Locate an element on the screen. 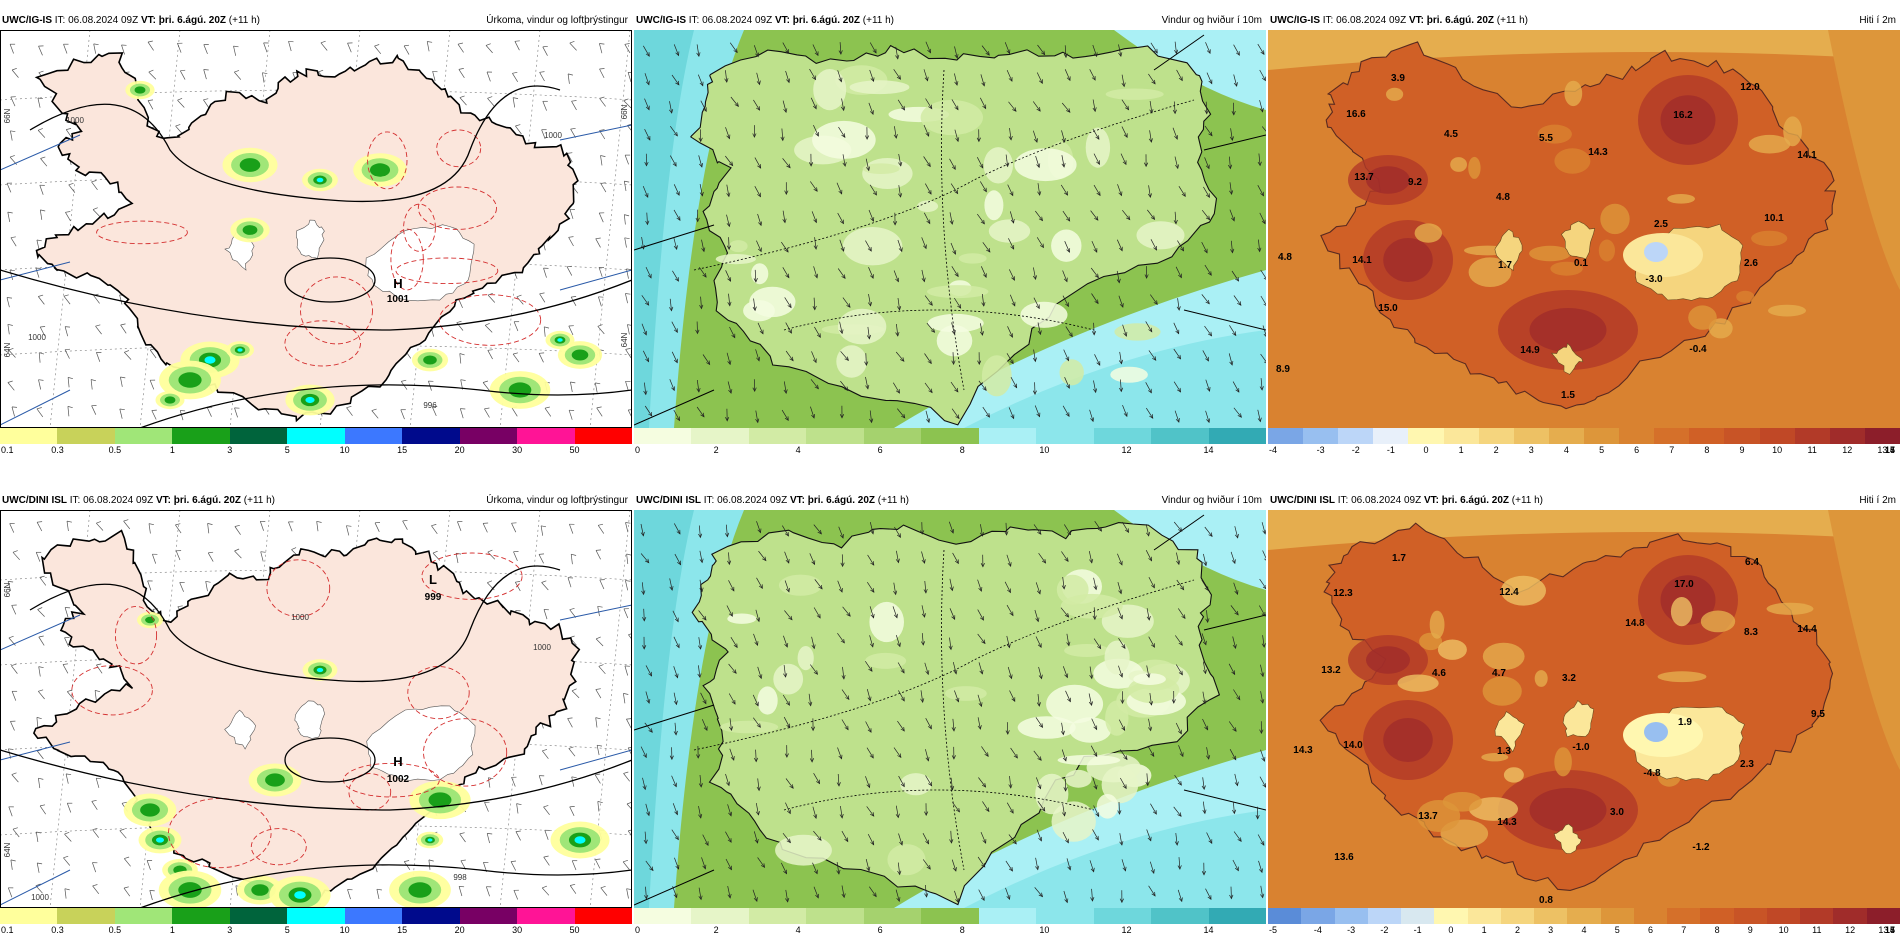 Image resolution: width=1900 pixels, height=950 pixels. map-svg is located at coordinates (950, 709).